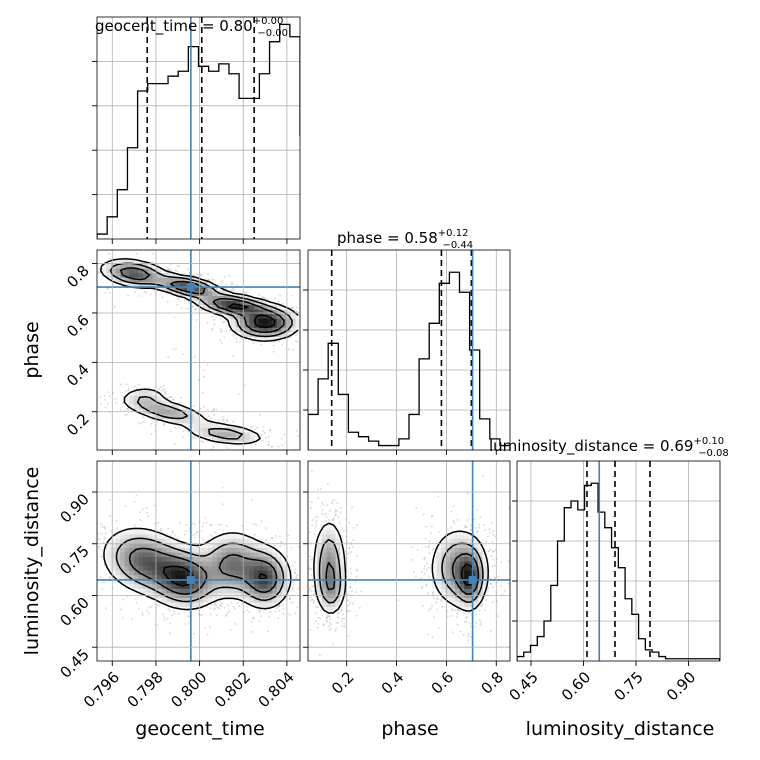 This screenshot has width=760, height=760. Describe the element at coordinates (32, 561) in the screenshot. I see `ylabel-luminosity-distance: luminosity_distance` at that location.